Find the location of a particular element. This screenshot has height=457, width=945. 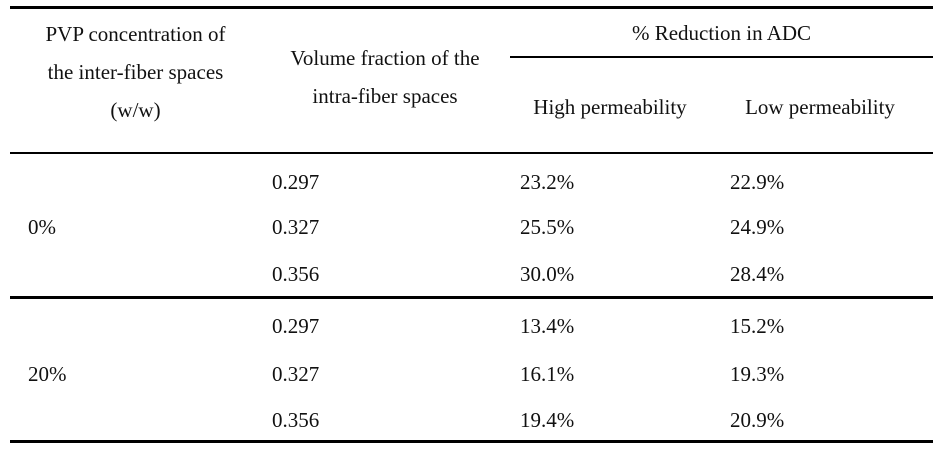

header-volume-line-2: intra-fiber spaces is located at coordinates (385, 96).